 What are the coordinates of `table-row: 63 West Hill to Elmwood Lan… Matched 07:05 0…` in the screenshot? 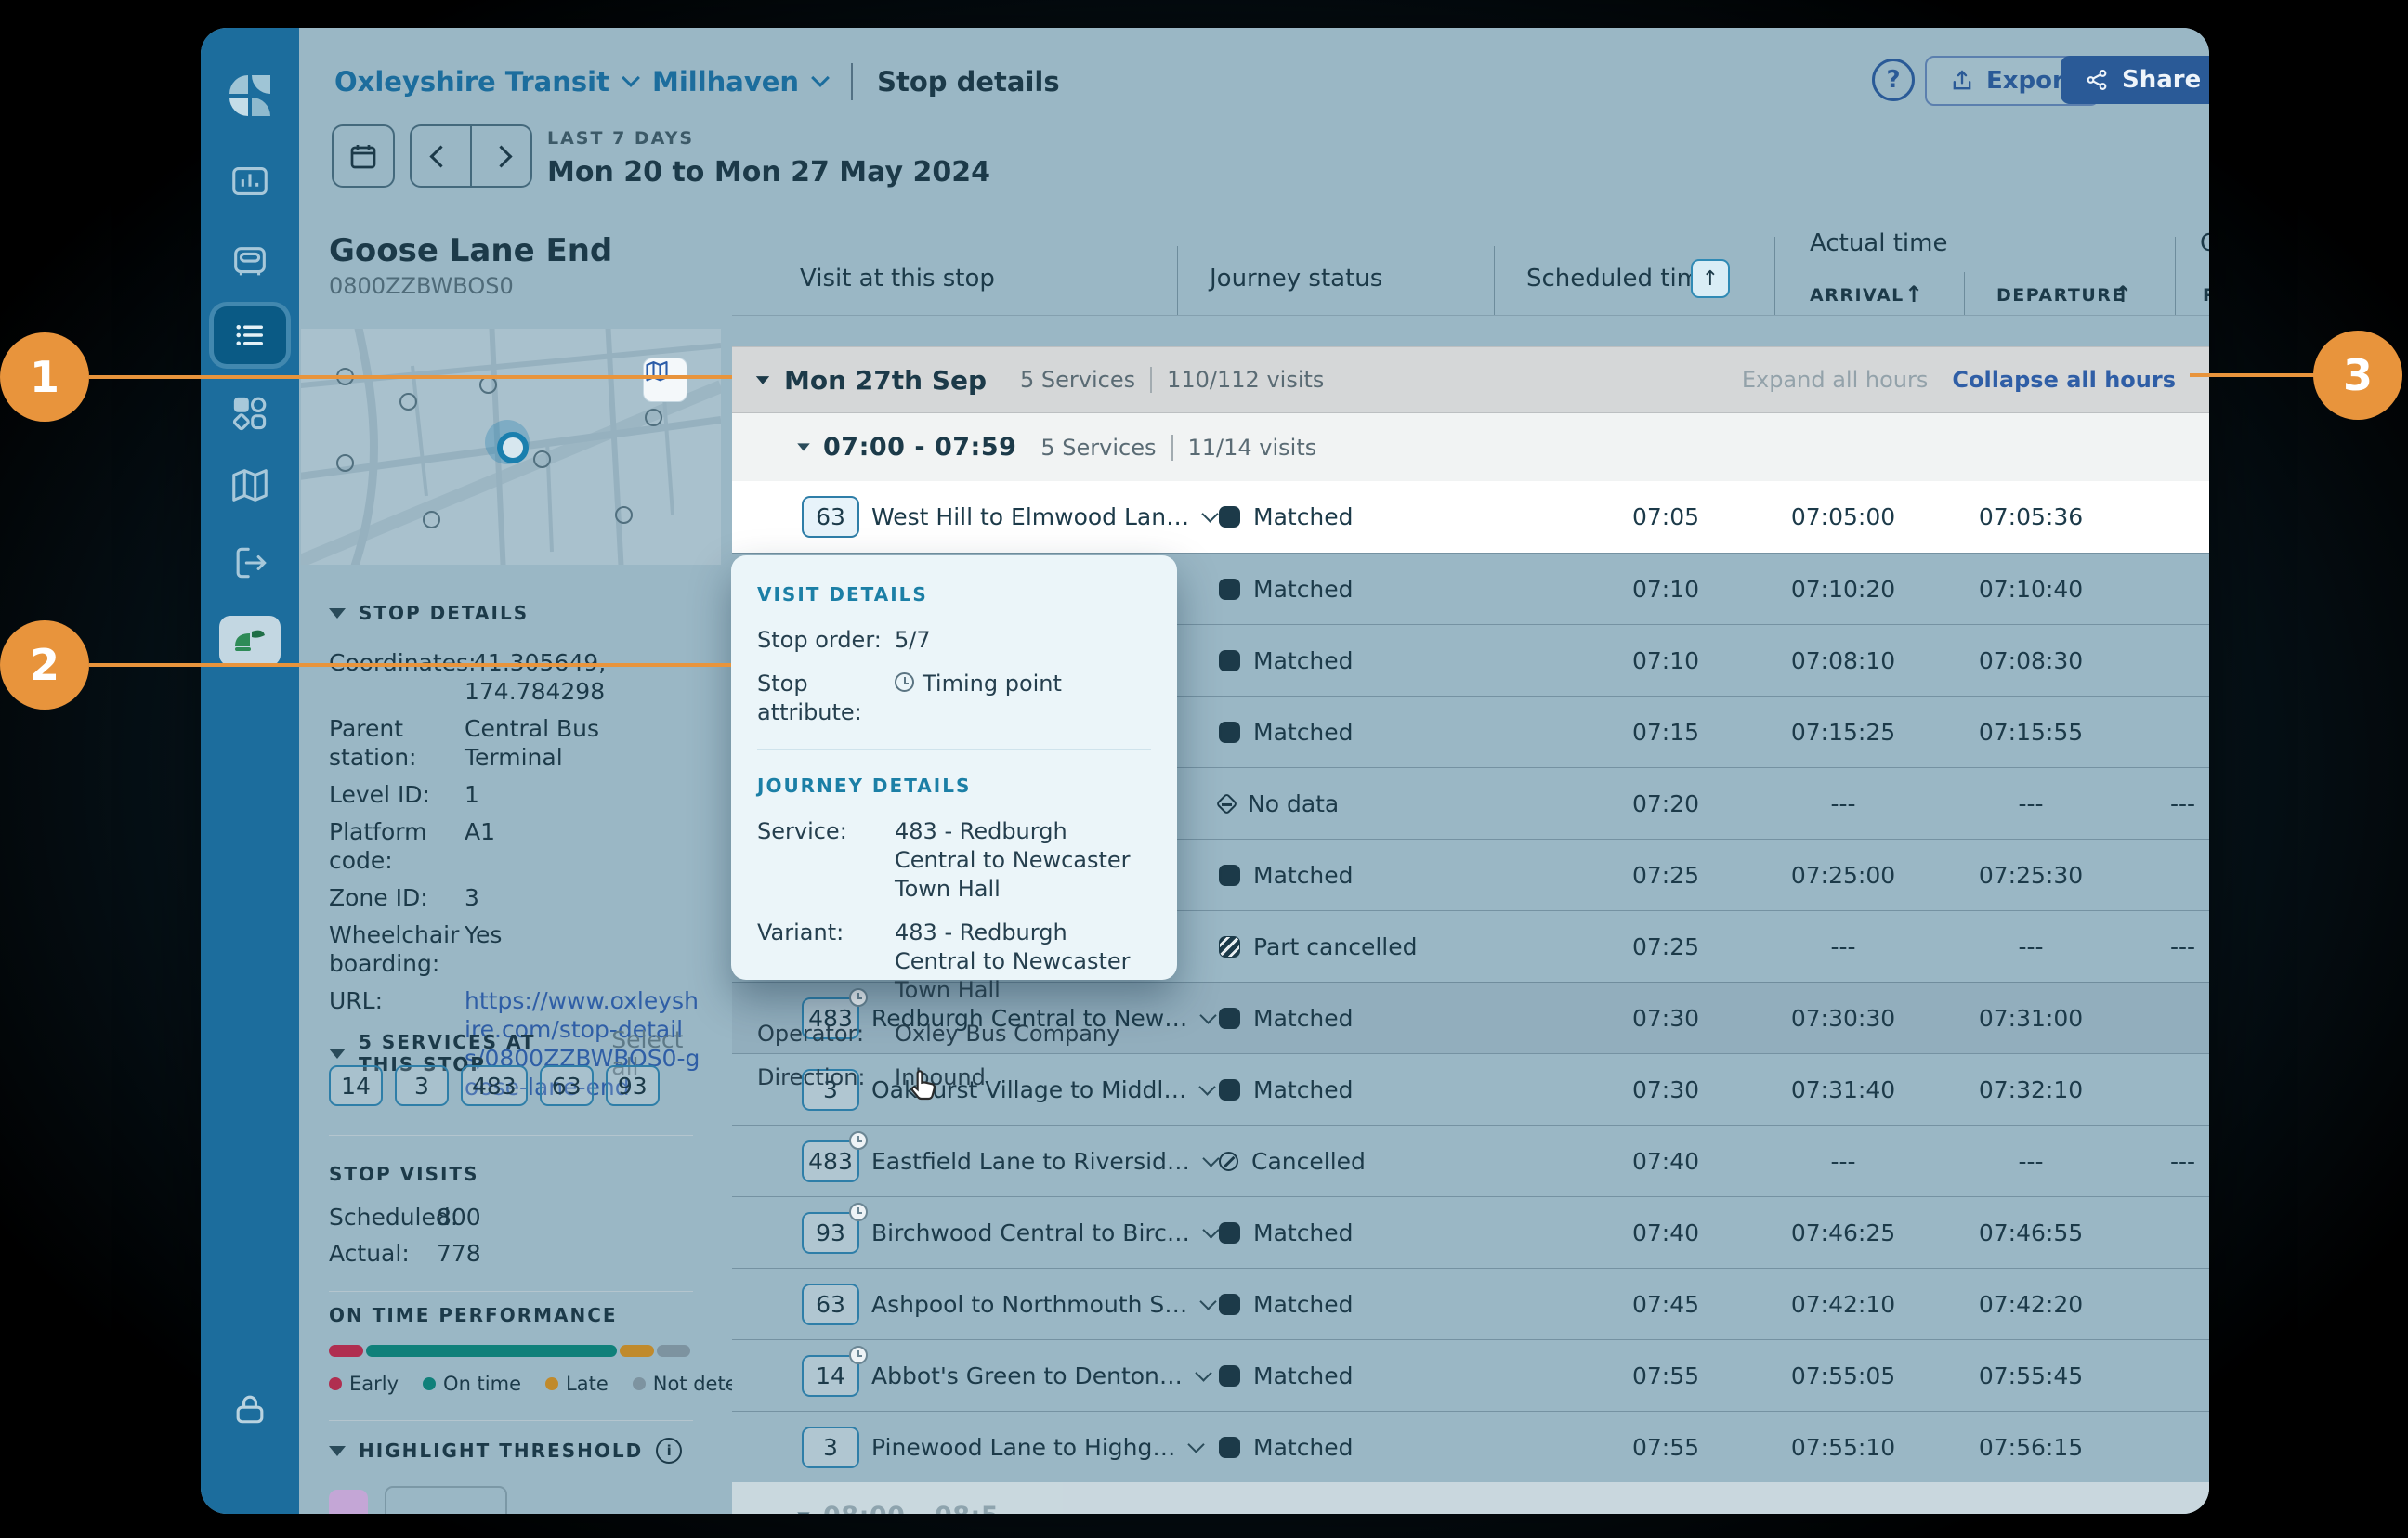 It's located at (1470, 517).